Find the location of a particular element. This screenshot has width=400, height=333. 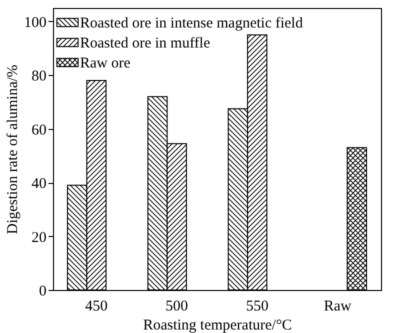

legend-label: Raw ore is located at coordinates (105, 64).